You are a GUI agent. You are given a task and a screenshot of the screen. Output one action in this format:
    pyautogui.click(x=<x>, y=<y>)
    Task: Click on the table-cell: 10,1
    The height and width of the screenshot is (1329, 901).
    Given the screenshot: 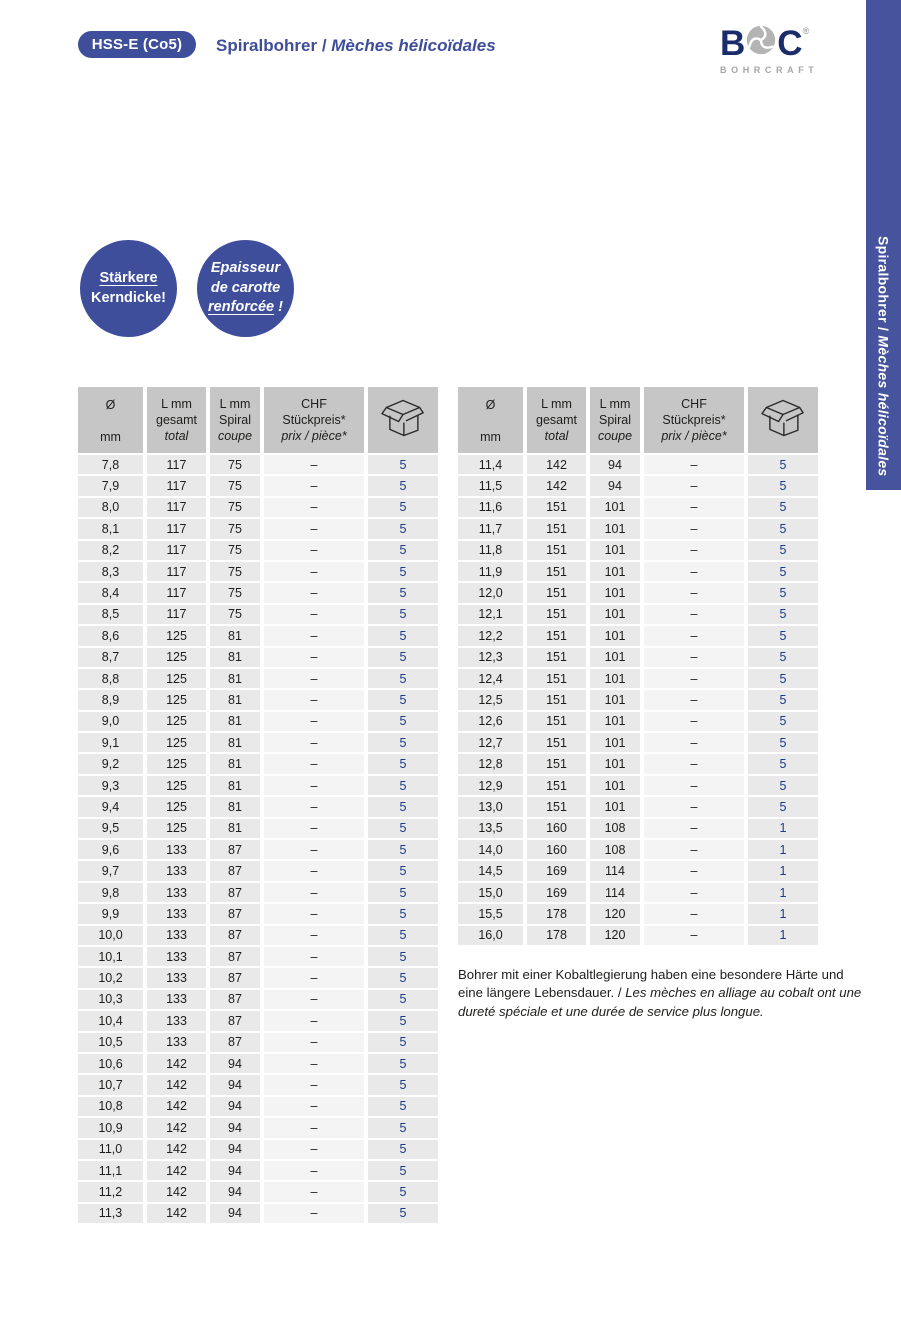 What is the action you would take?
    pyautogui.click(x=110, y=956)
    